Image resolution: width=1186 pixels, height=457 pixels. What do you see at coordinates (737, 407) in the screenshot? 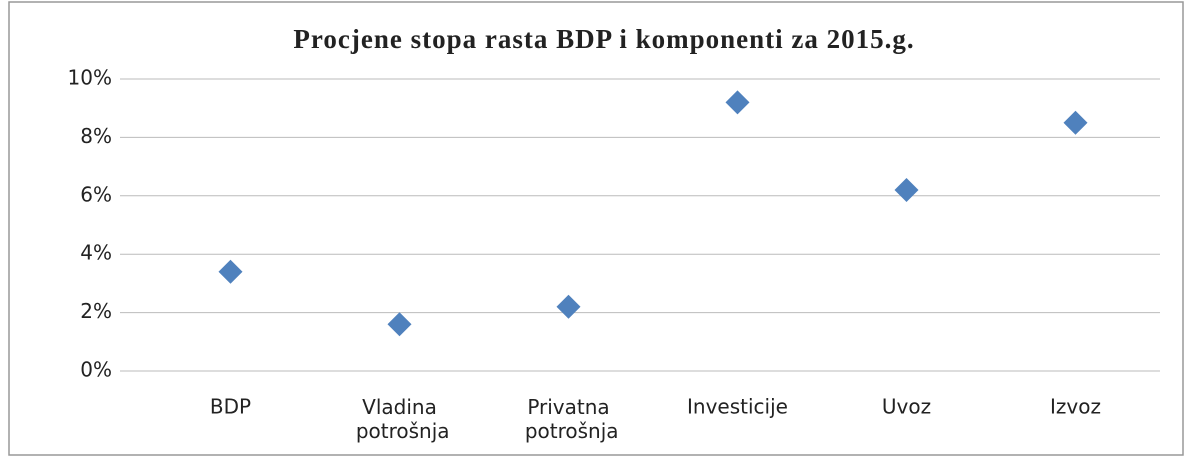
I see `x-tick-label: Investicije` at bounding box center [737, 407].